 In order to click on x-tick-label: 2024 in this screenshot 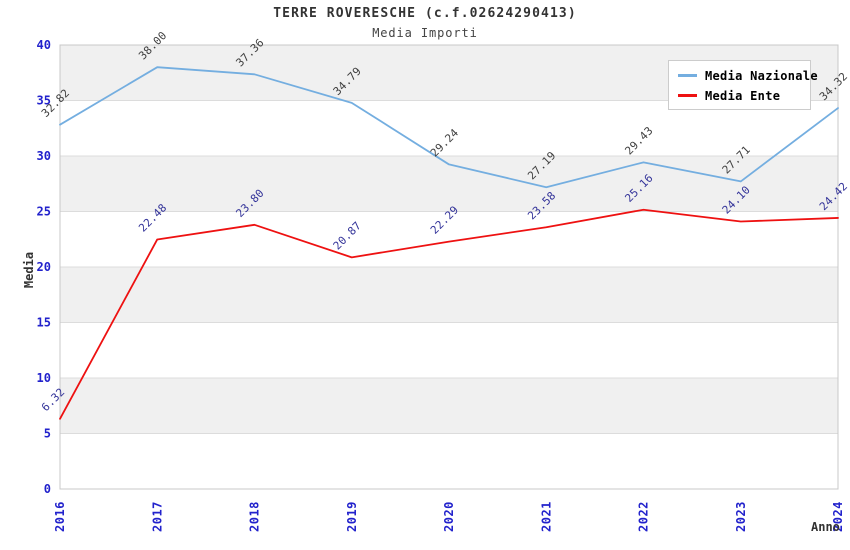, I will do `click(838, 516)`.